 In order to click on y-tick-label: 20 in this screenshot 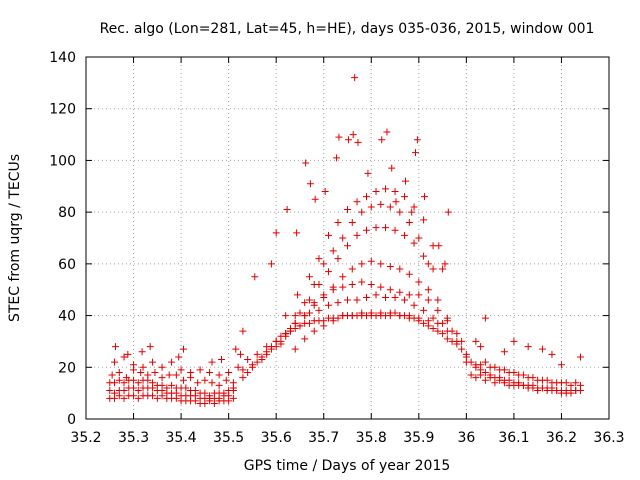, I will do `click(67, 368)`.